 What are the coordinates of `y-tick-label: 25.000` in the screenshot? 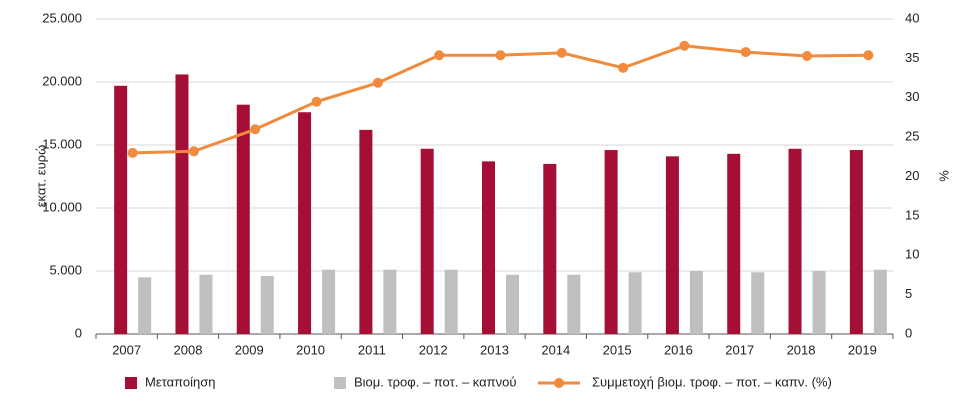 It's located at (62, 17).